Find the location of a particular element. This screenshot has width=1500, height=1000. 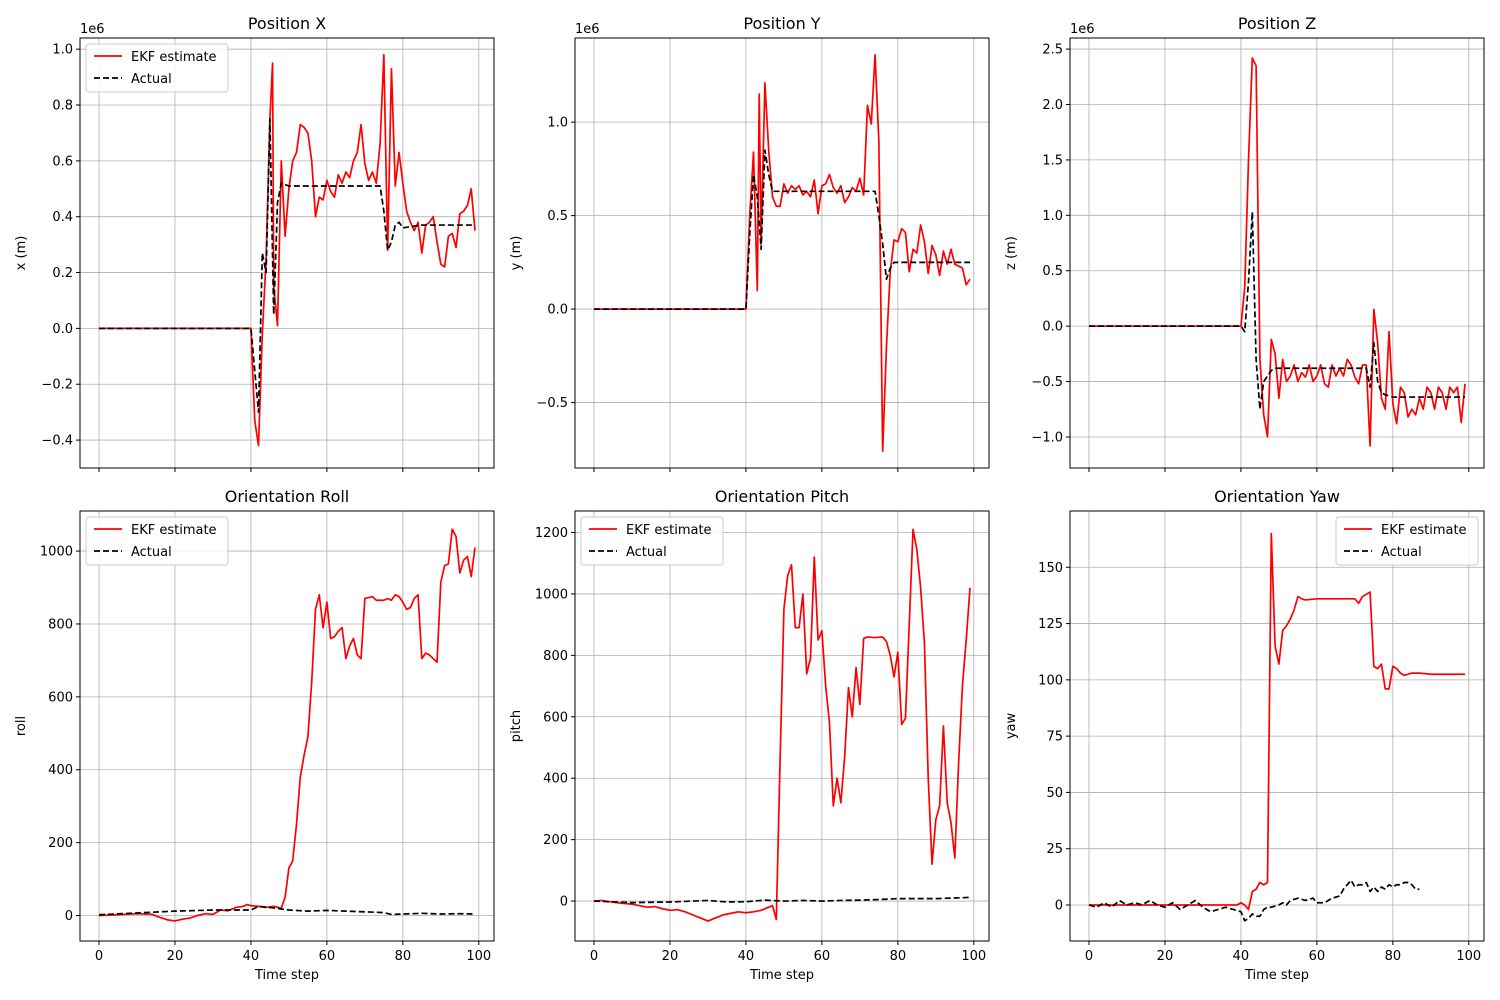

y-tick-label: −1.0 is located at coordinates (1047, 437).